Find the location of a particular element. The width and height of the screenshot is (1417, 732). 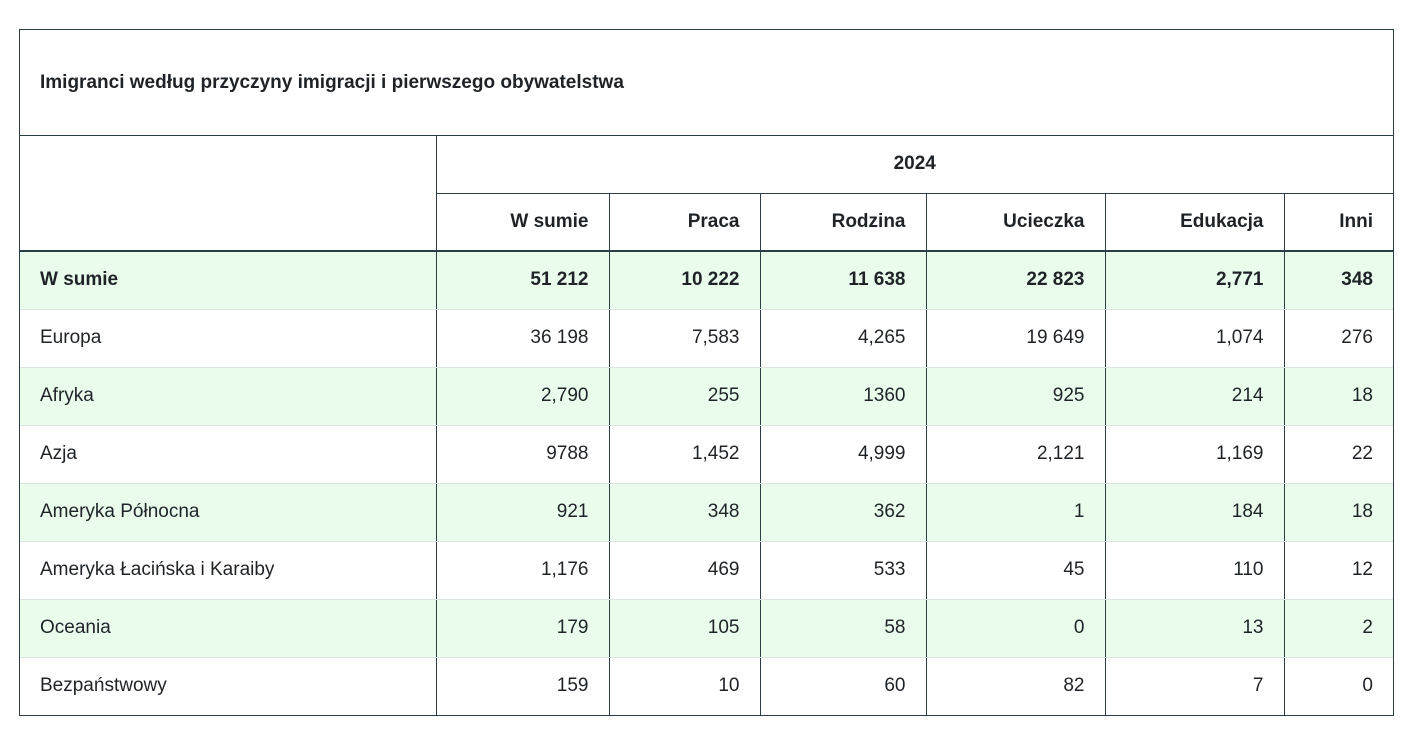

table-cell: 9788 is located at coordinates (522, 454).